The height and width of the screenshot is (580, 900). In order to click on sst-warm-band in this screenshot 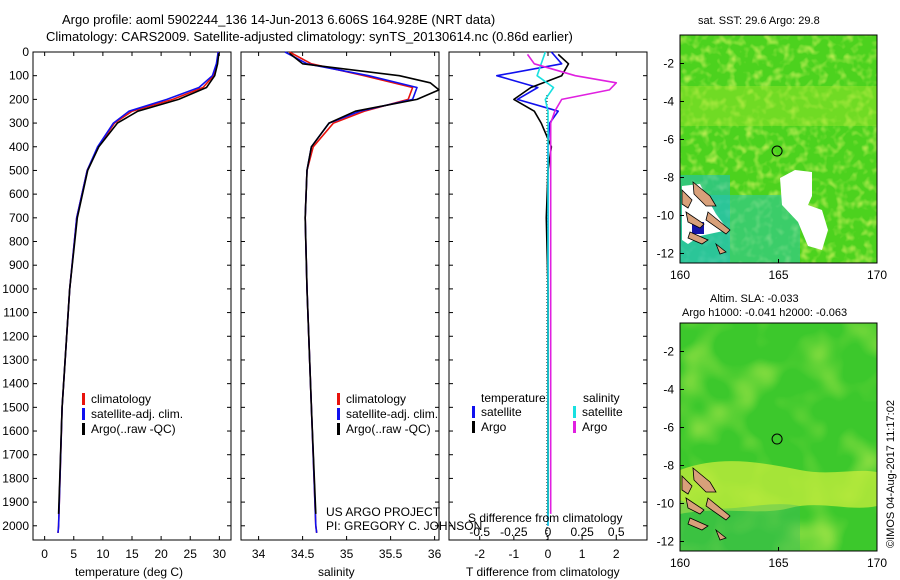, I will do `click(778, 106)`.